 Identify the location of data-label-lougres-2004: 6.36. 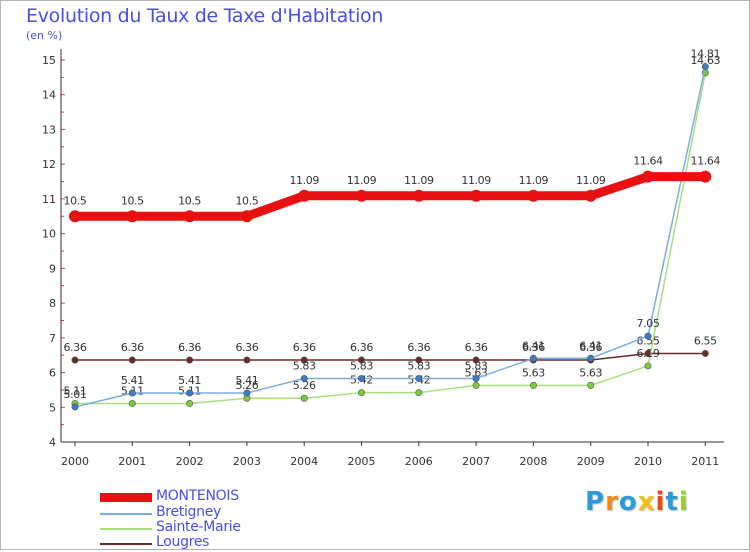
(304, 347).